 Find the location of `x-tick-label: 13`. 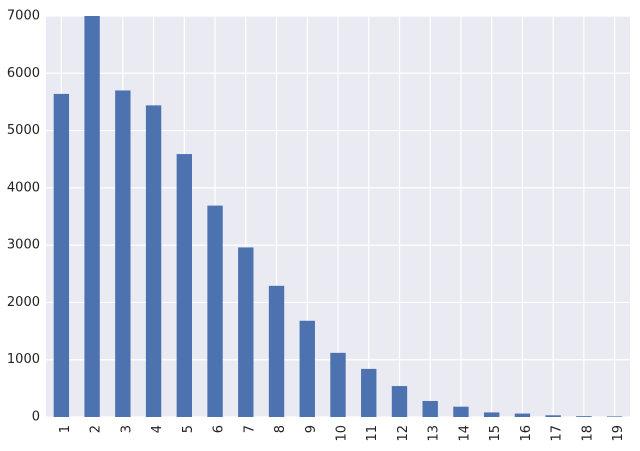

x-tick-label: 13 is located at coordinates (434, 433).